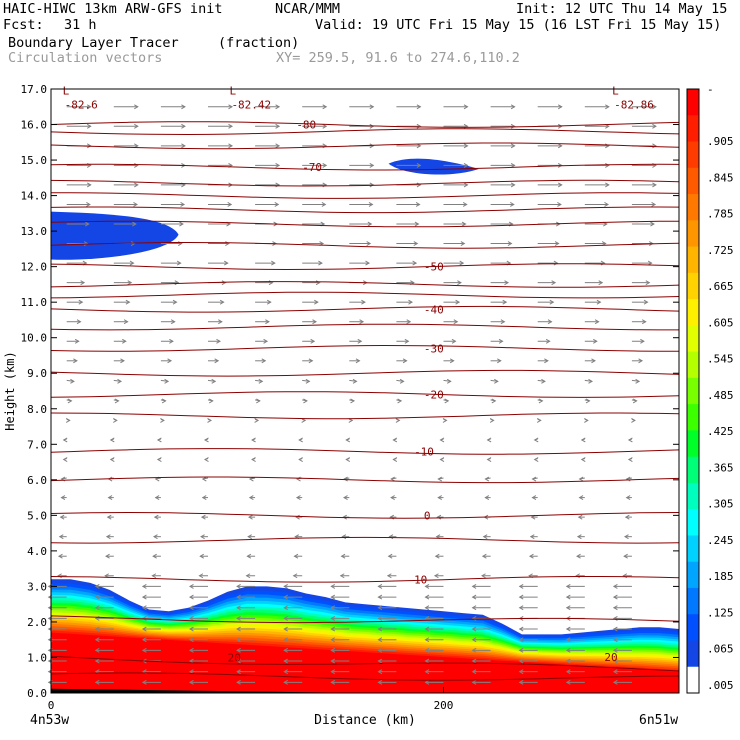 The height and width of the screenshot is (740, 740). What do you see at coordinates (66, 90) in the screenshot?
I see `low-symbol: L` at bounding box center [66, 90].